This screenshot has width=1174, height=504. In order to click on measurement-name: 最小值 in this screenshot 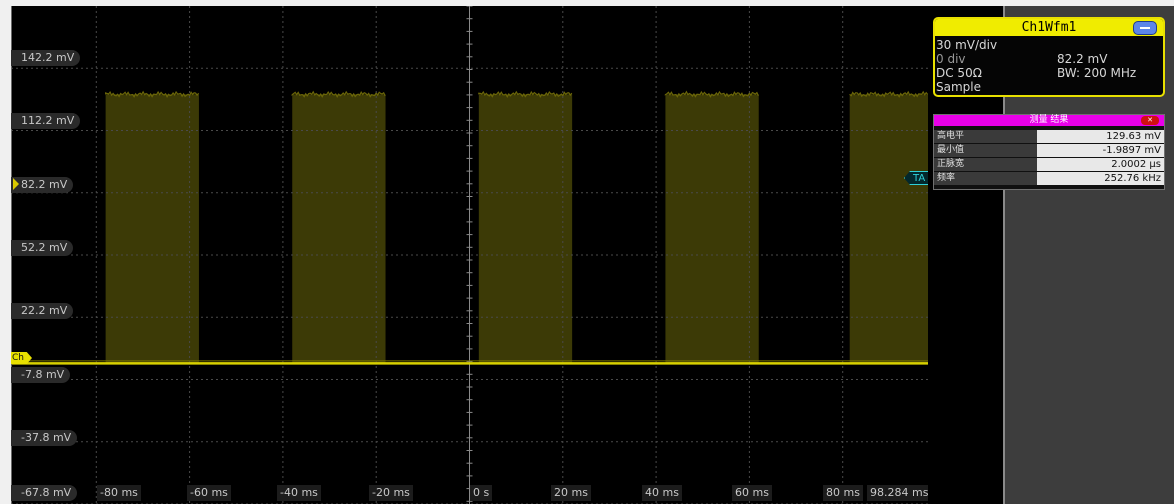, I will do `click(985, 150)`.